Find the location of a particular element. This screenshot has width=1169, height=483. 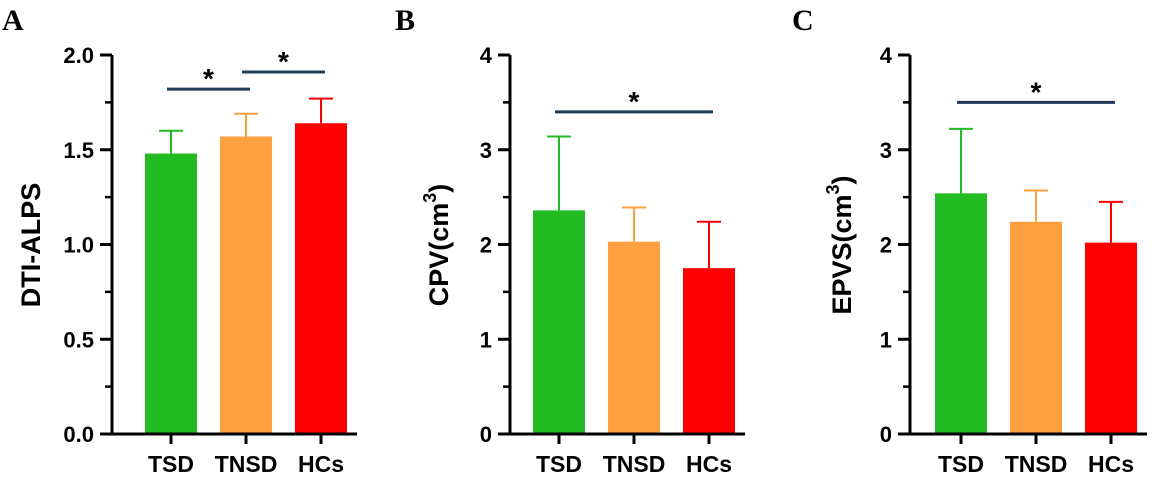

y-axis-title-text: EPVS(cm is located at coordinates (842, 254).